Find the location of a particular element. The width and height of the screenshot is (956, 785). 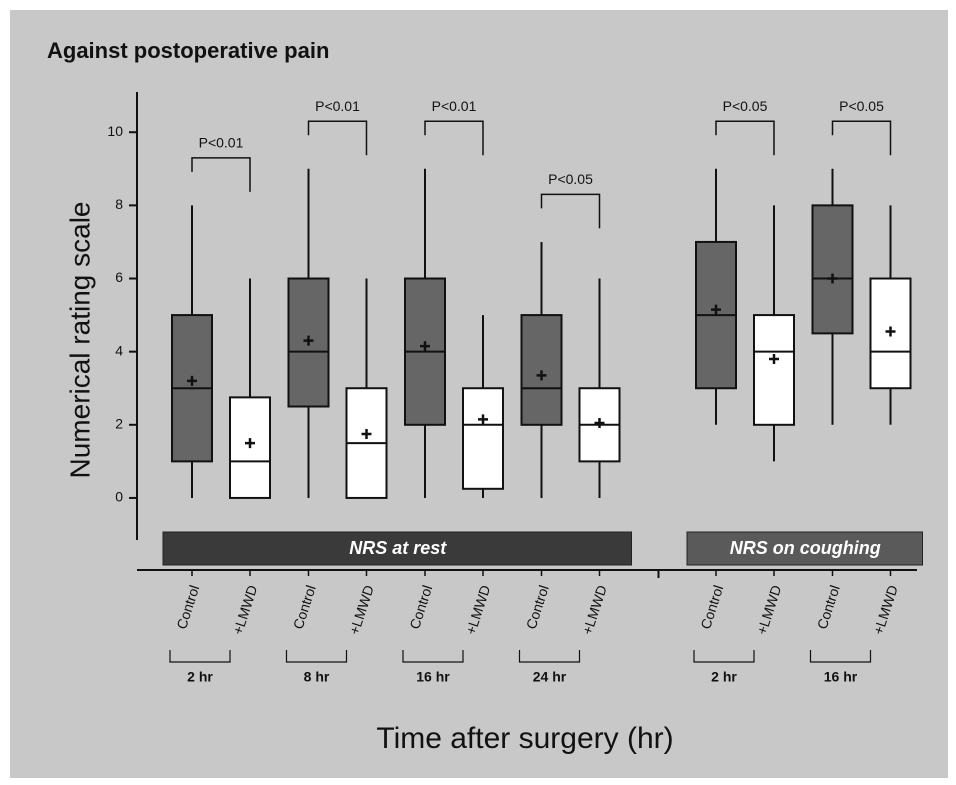

y-tick-label: 0 is located at coordinates (119, 497).